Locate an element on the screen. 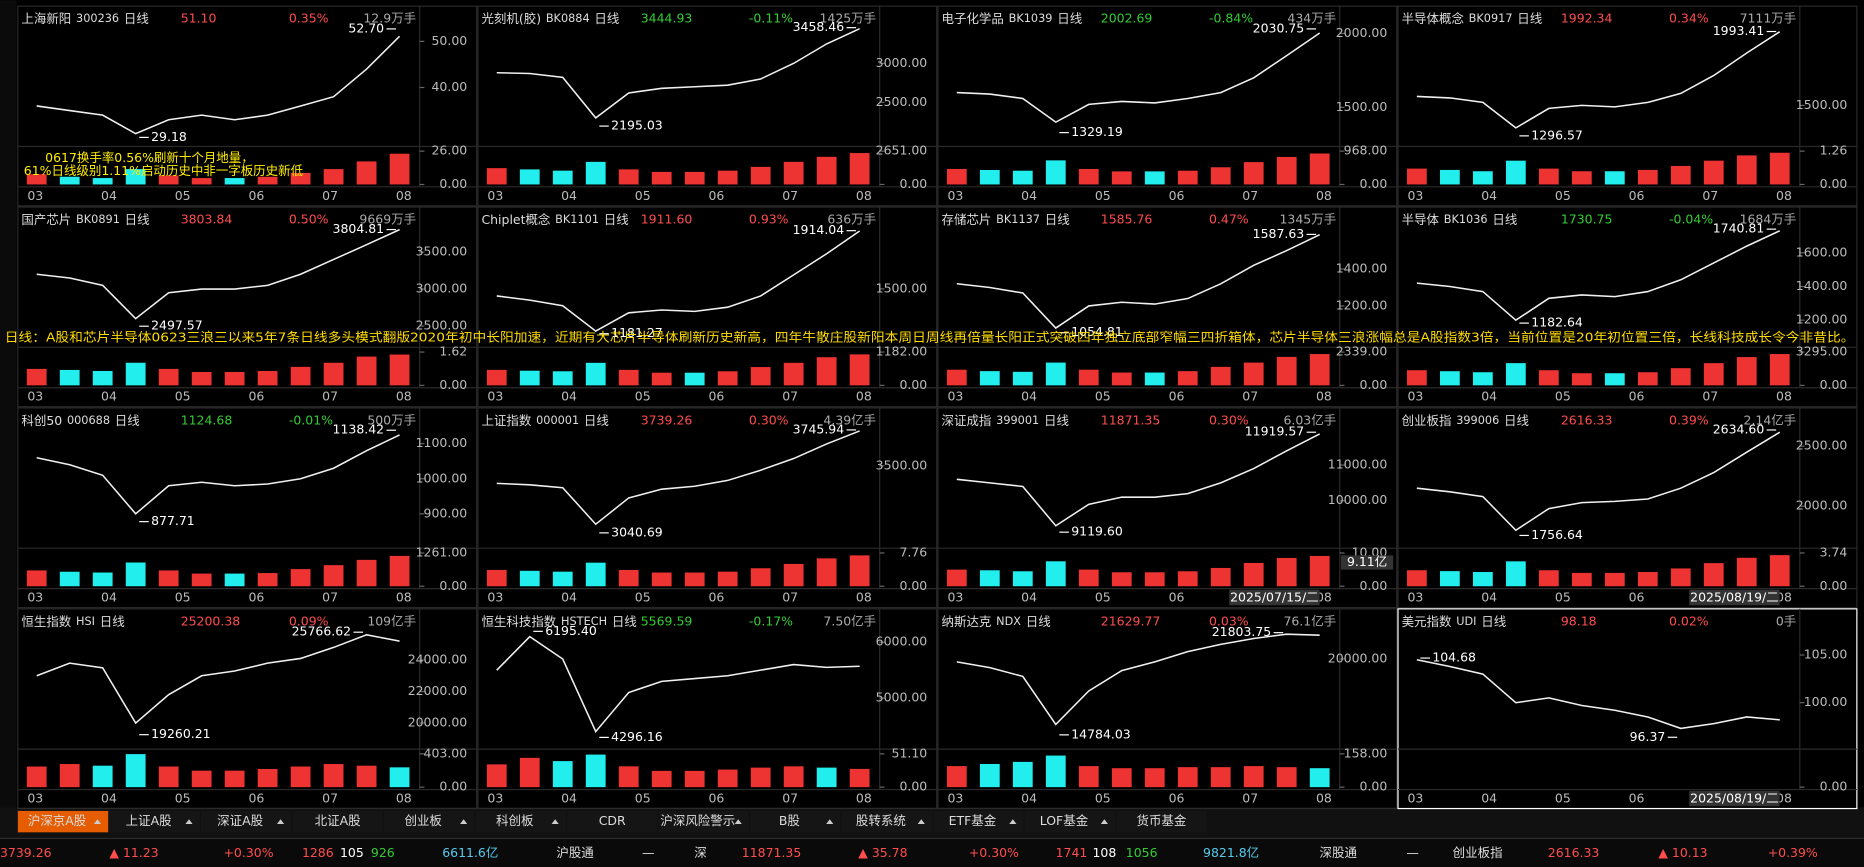 This screenshot has height=867, width=1864. tab-label: 北证A股 is located at coordinates (338, 820).